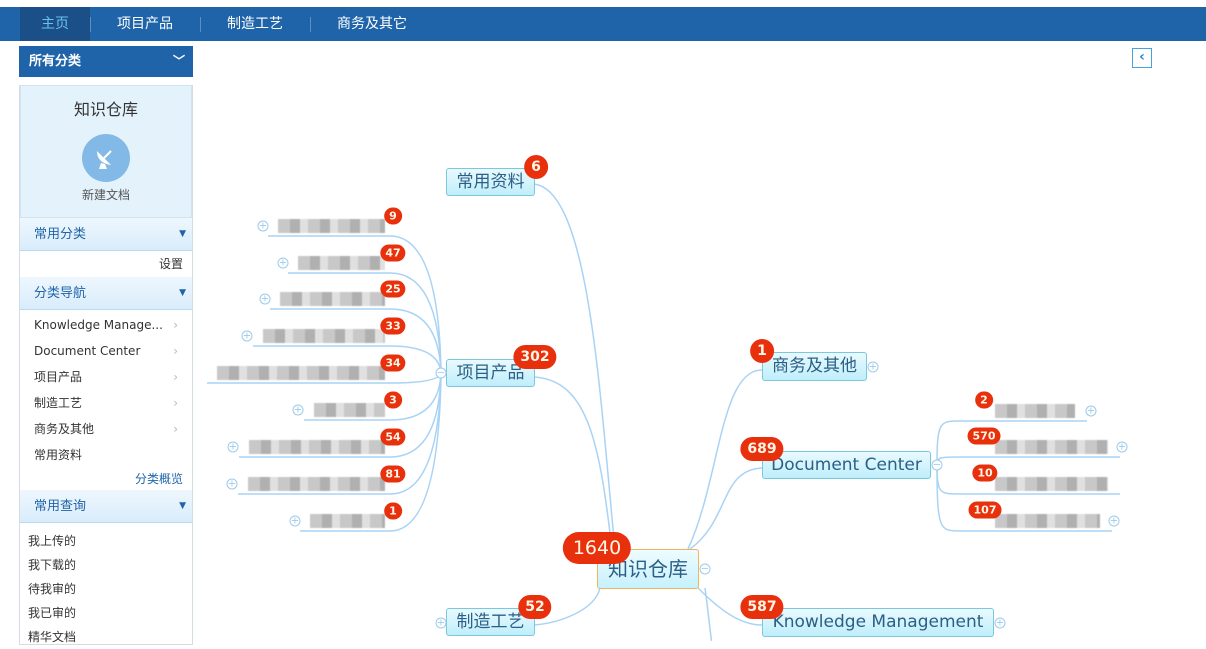 Image resolution: width=1206 pixels, height=649 pixels. I want to click on common-queries-header: 常用查询 ▼, so click(106, 506).